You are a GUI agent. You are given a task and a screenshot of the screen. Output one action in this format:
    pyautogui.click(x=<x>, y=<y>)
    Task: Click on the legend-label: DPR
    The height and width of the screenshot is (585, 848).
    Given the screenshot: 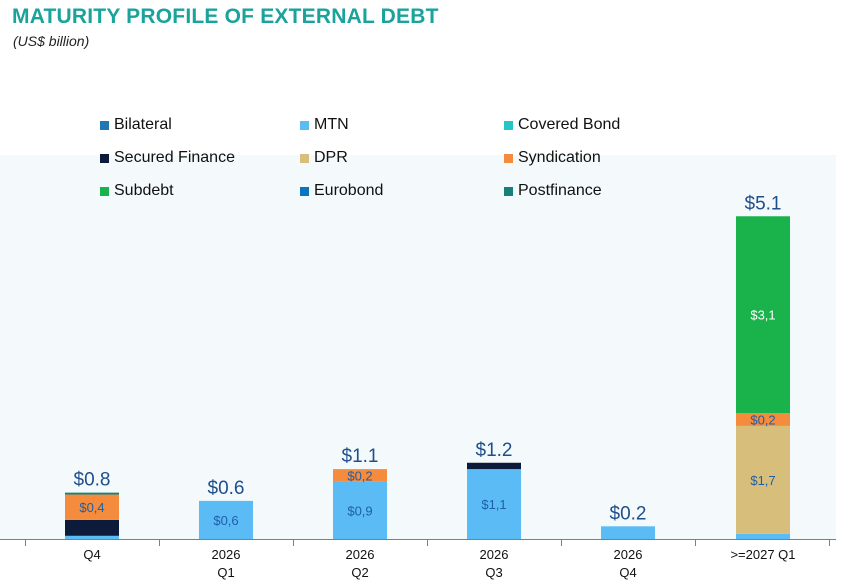 What is the action you would take?
    pyautogui.click(x=331, y=157)
    